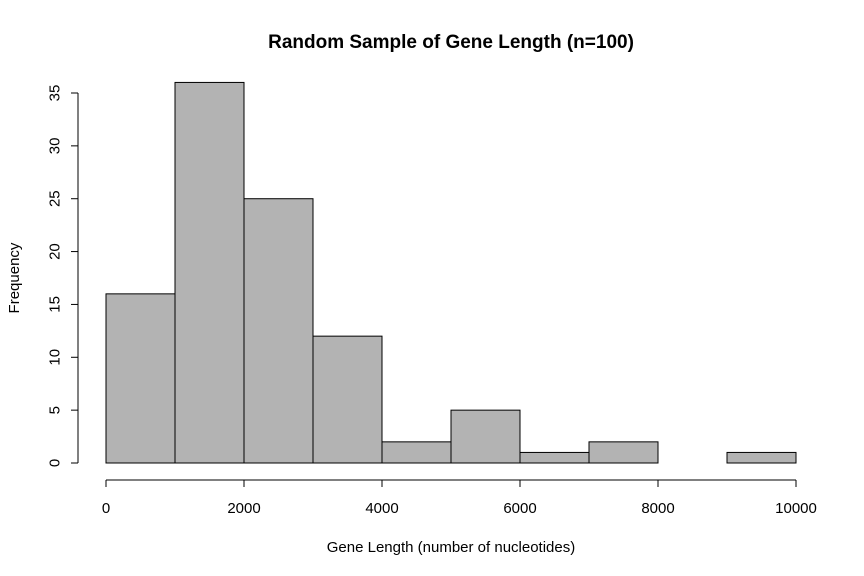 The image size is (864, 576). I want to click on y-tick-label: 15, so click(55, 304).